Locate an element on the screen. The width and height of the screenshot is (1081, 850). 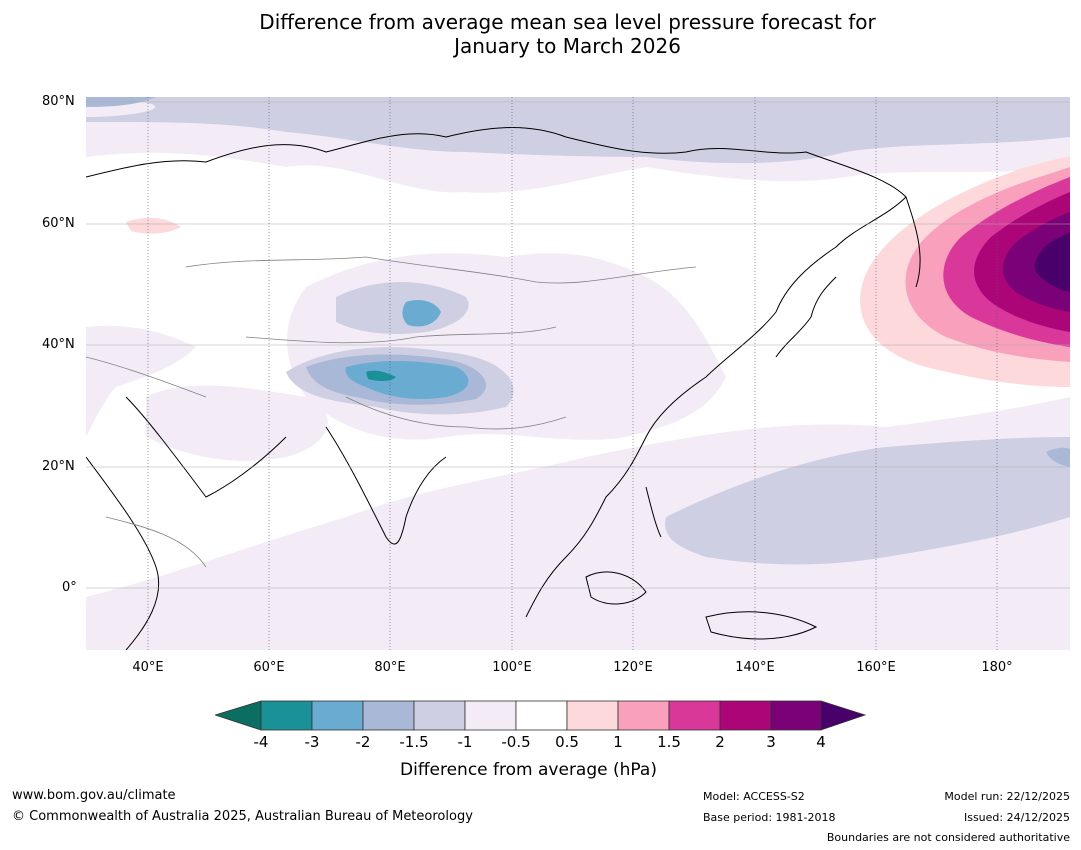
colorbar-tick: 2 is located at coordinates (720, 742).